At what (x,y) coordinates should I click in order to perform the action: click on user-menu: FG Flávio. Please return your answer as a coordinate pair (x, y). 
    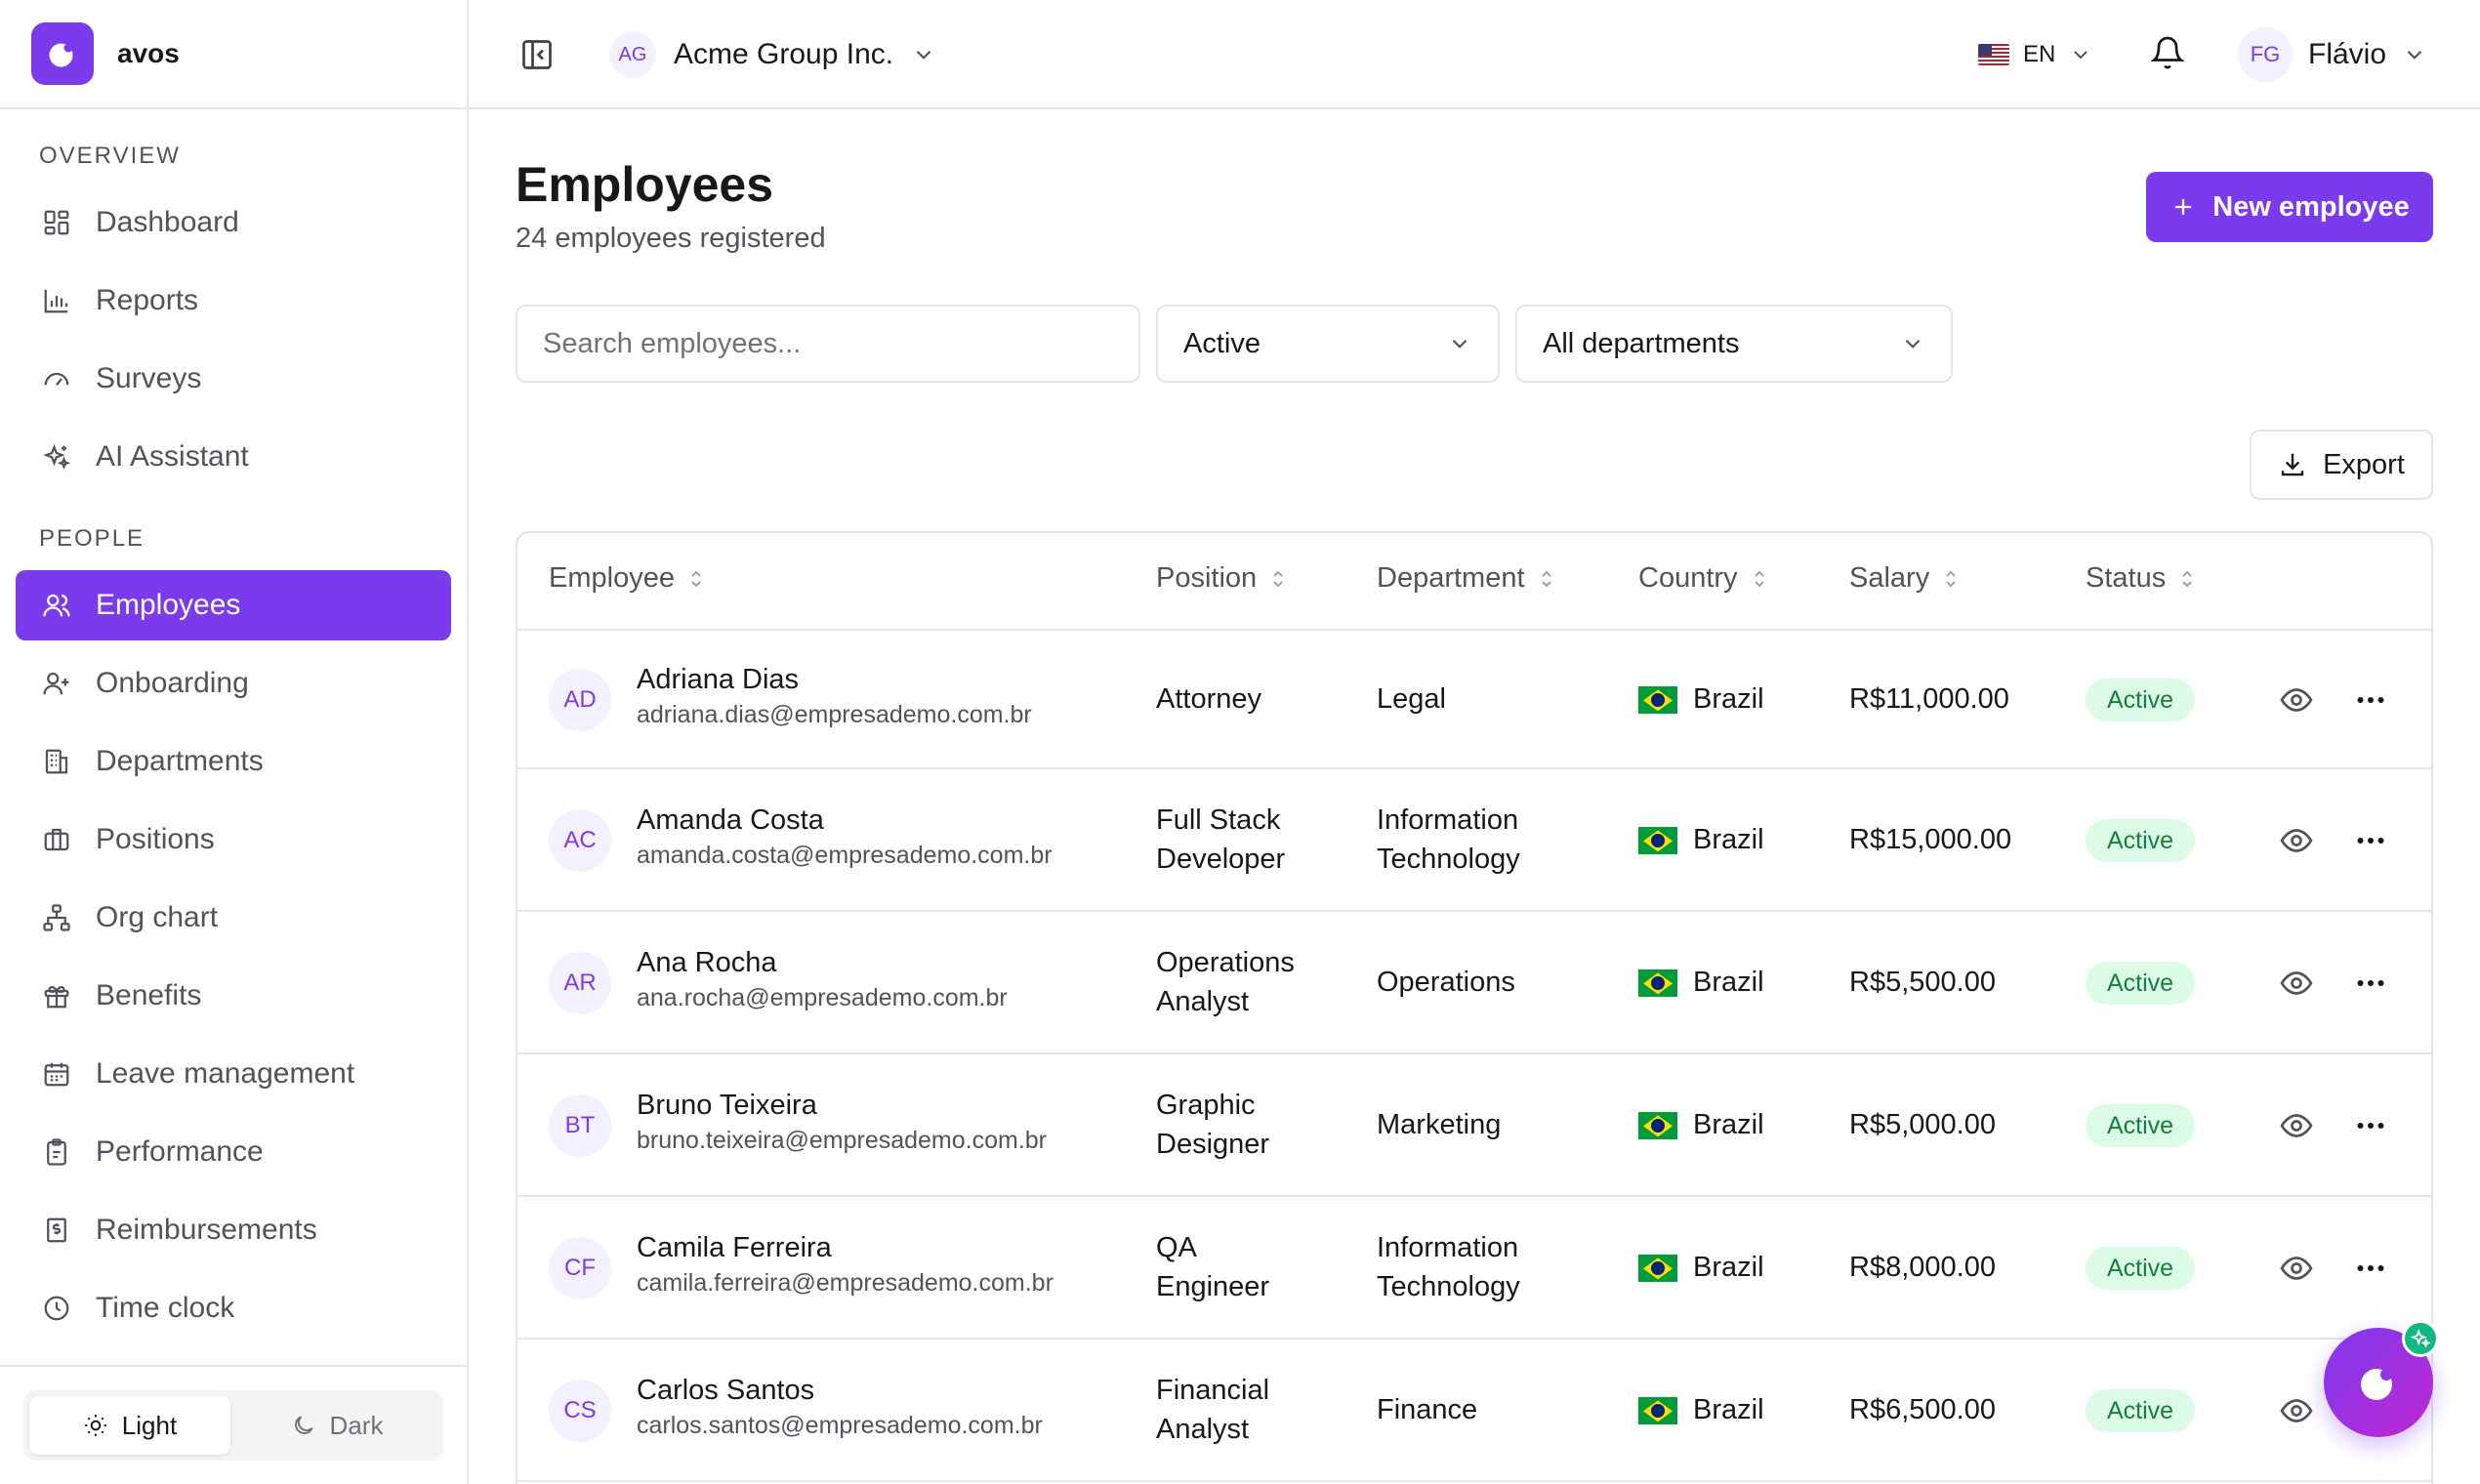
    Looking at the image, I should click on (2333, 55).